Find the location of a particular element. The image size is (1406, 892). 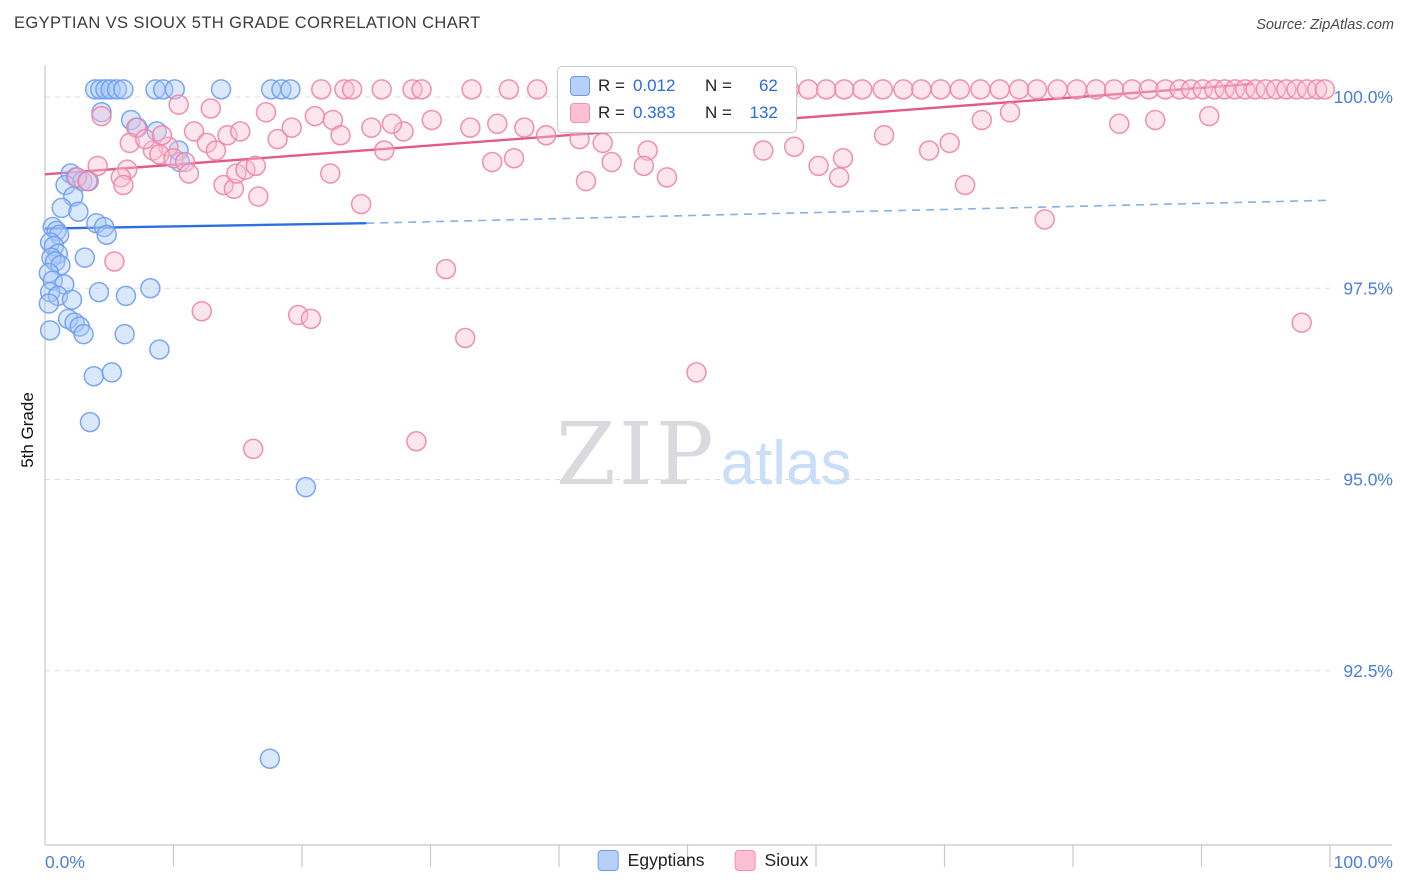

egyptians-legend-swatch-icon is located at coordinates (608, 860).